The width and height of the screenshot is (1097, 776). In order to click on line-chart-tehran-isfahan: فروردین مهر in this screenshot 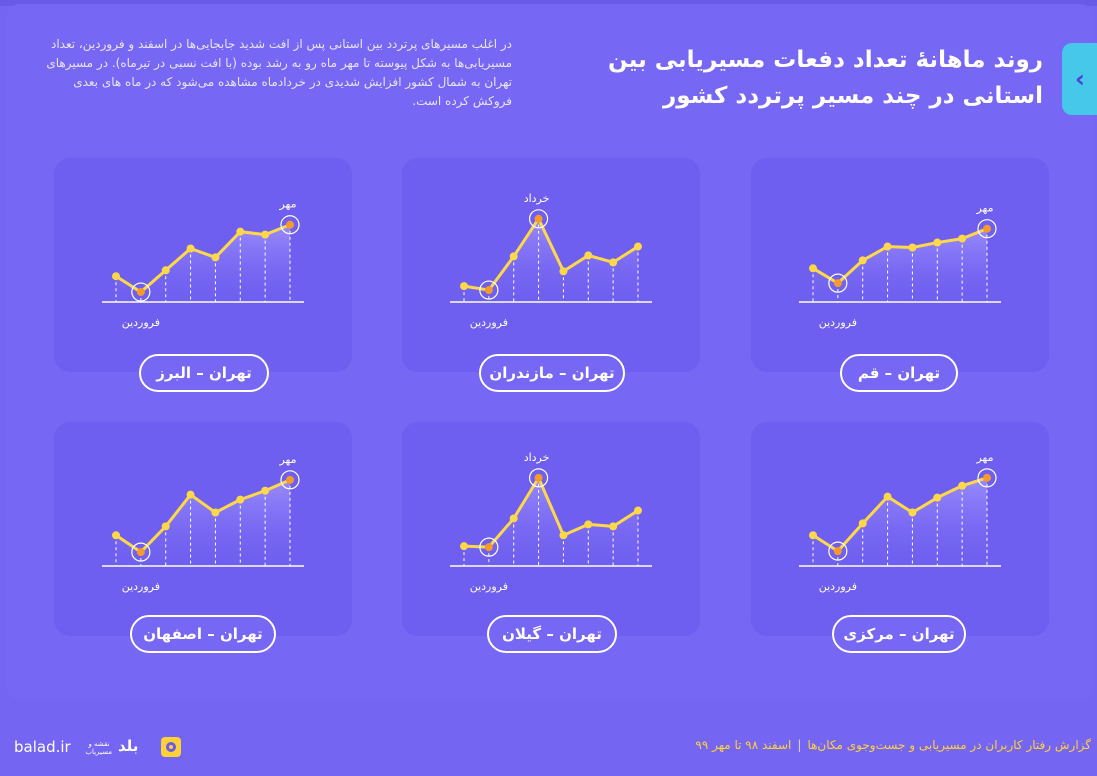, I will do `click(203, 523)`.